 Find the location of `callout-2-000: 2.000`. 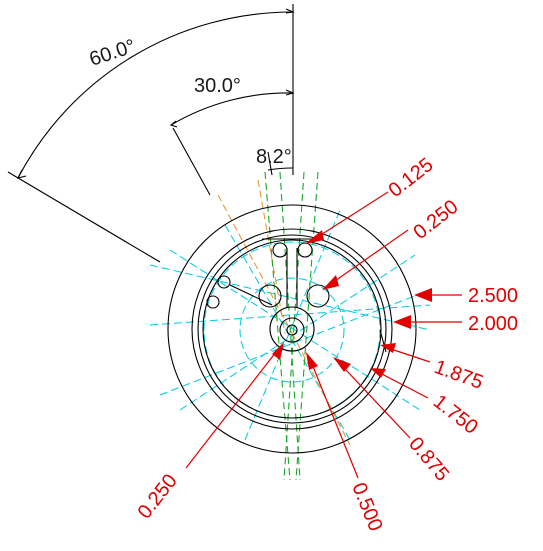

callout-2-000: 2.000 is located at coordinates (493, 324).